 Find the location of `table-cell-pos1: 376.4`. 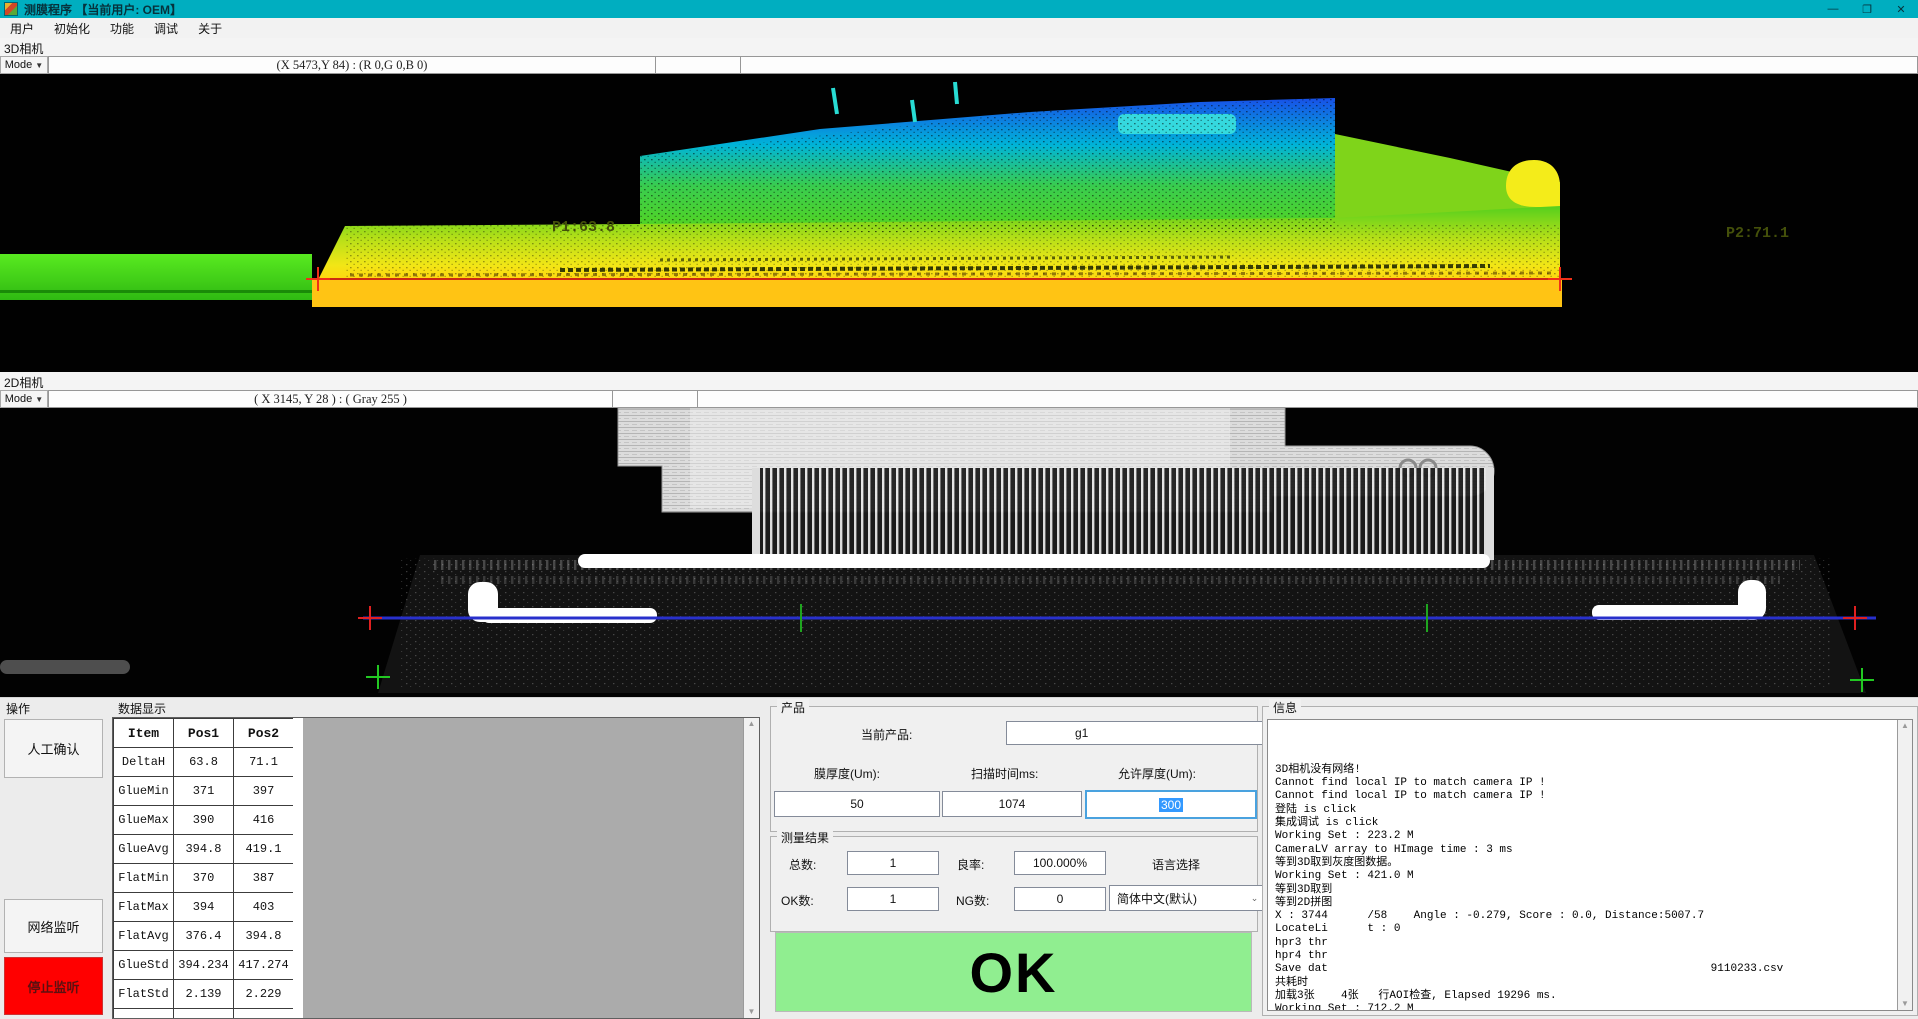

table-cell-pos1: 376.4 is located at coordinates (204, 936).